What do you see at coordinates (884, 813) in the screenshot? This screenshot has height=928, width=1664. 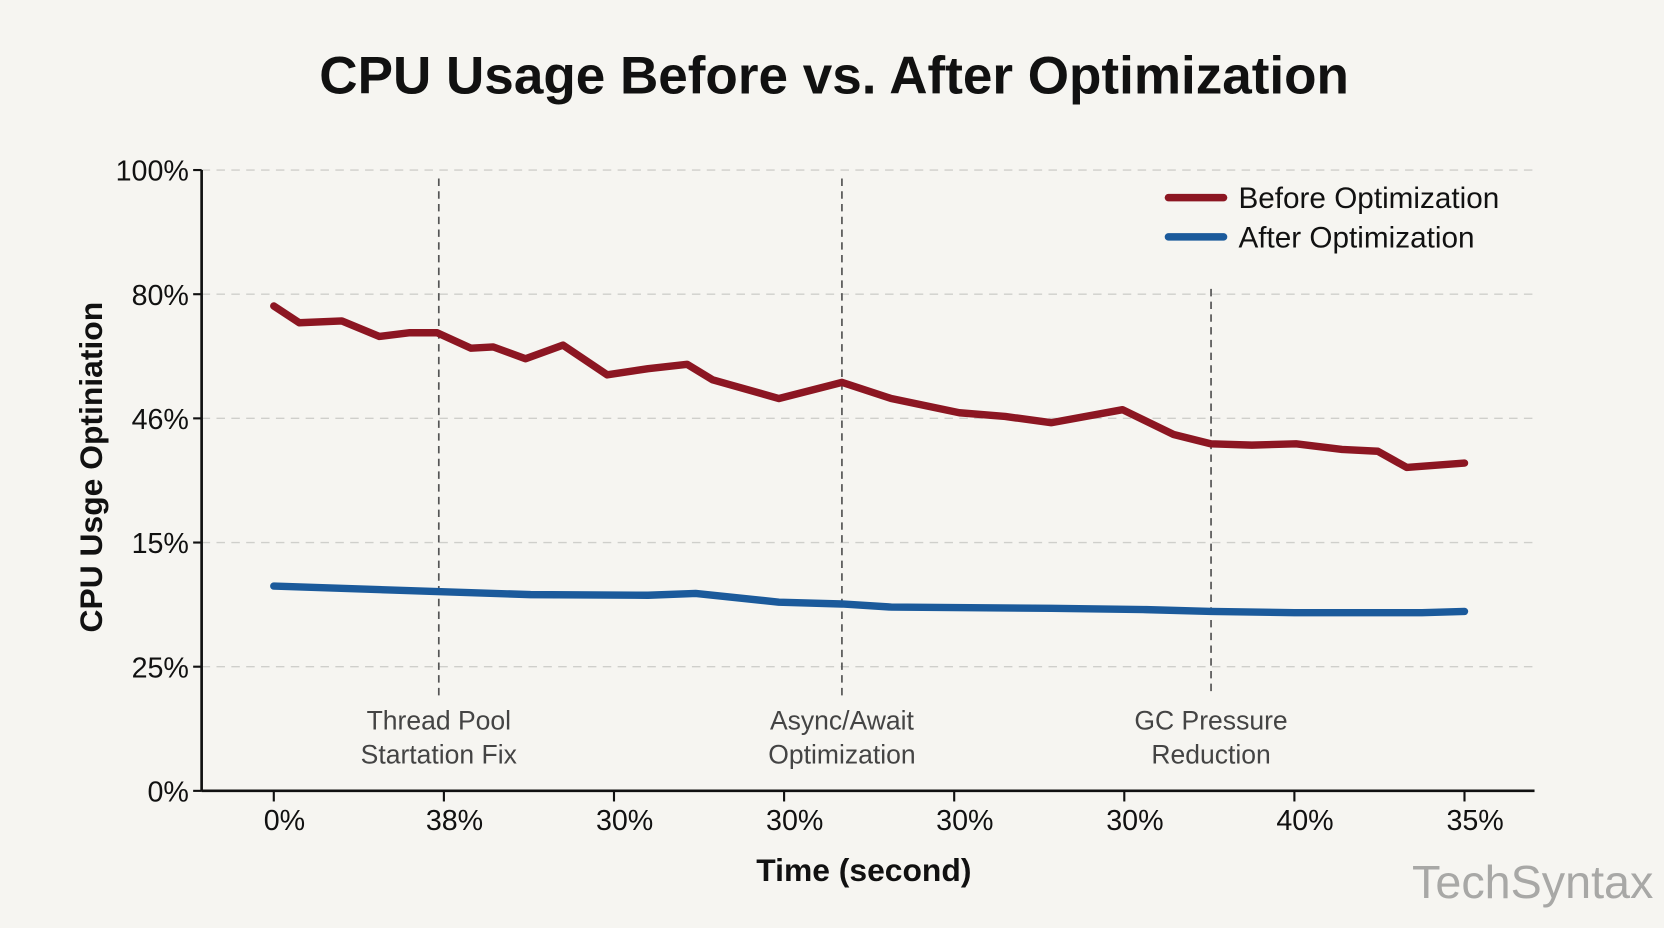 I see `x-ticks: 0% 38% 30% 30% 30% 30% 40% 35%` at bounding box center [884, 813].